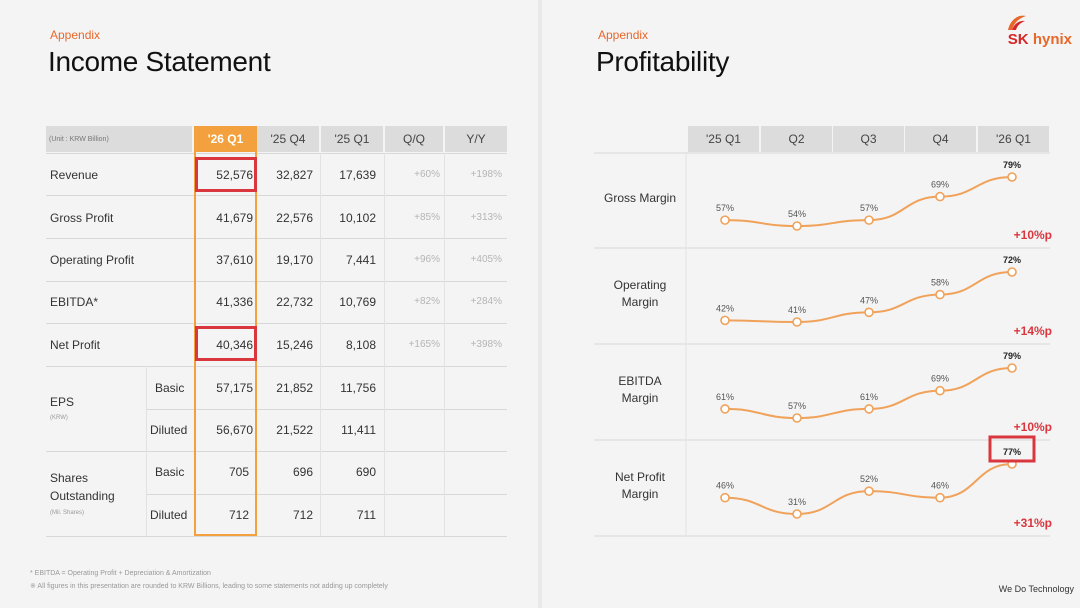 This screenshot has height=608, width=1080. I want to click on cell-operating-profit-26q1: 37,610, so click(234, 260).